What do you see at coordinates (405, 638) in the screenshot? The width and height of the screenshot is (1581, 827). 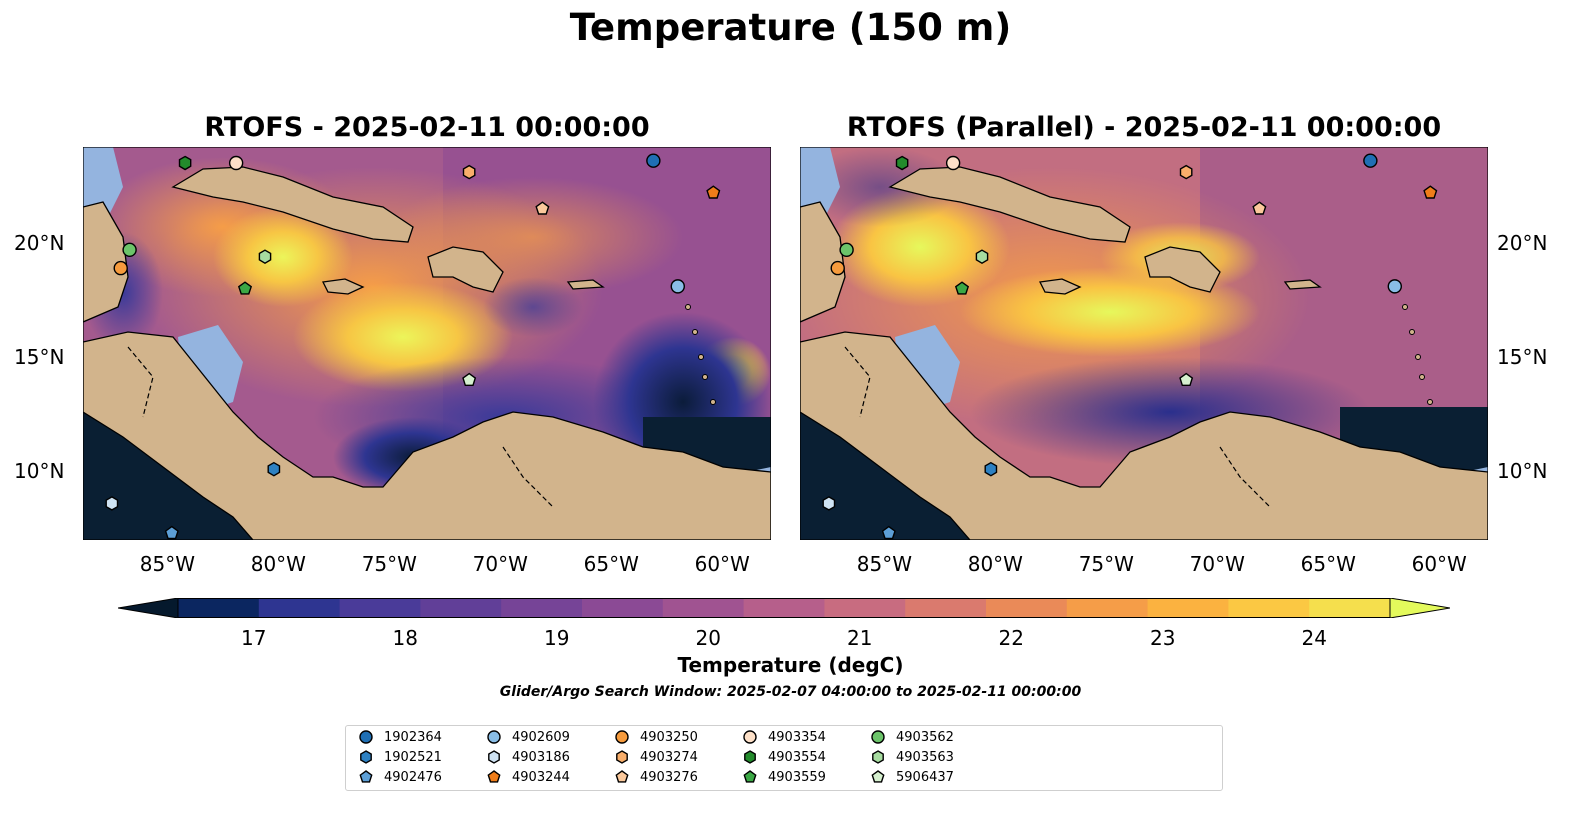 I see `colorbar-tick-label: 18` at bounding box center [405, 638].